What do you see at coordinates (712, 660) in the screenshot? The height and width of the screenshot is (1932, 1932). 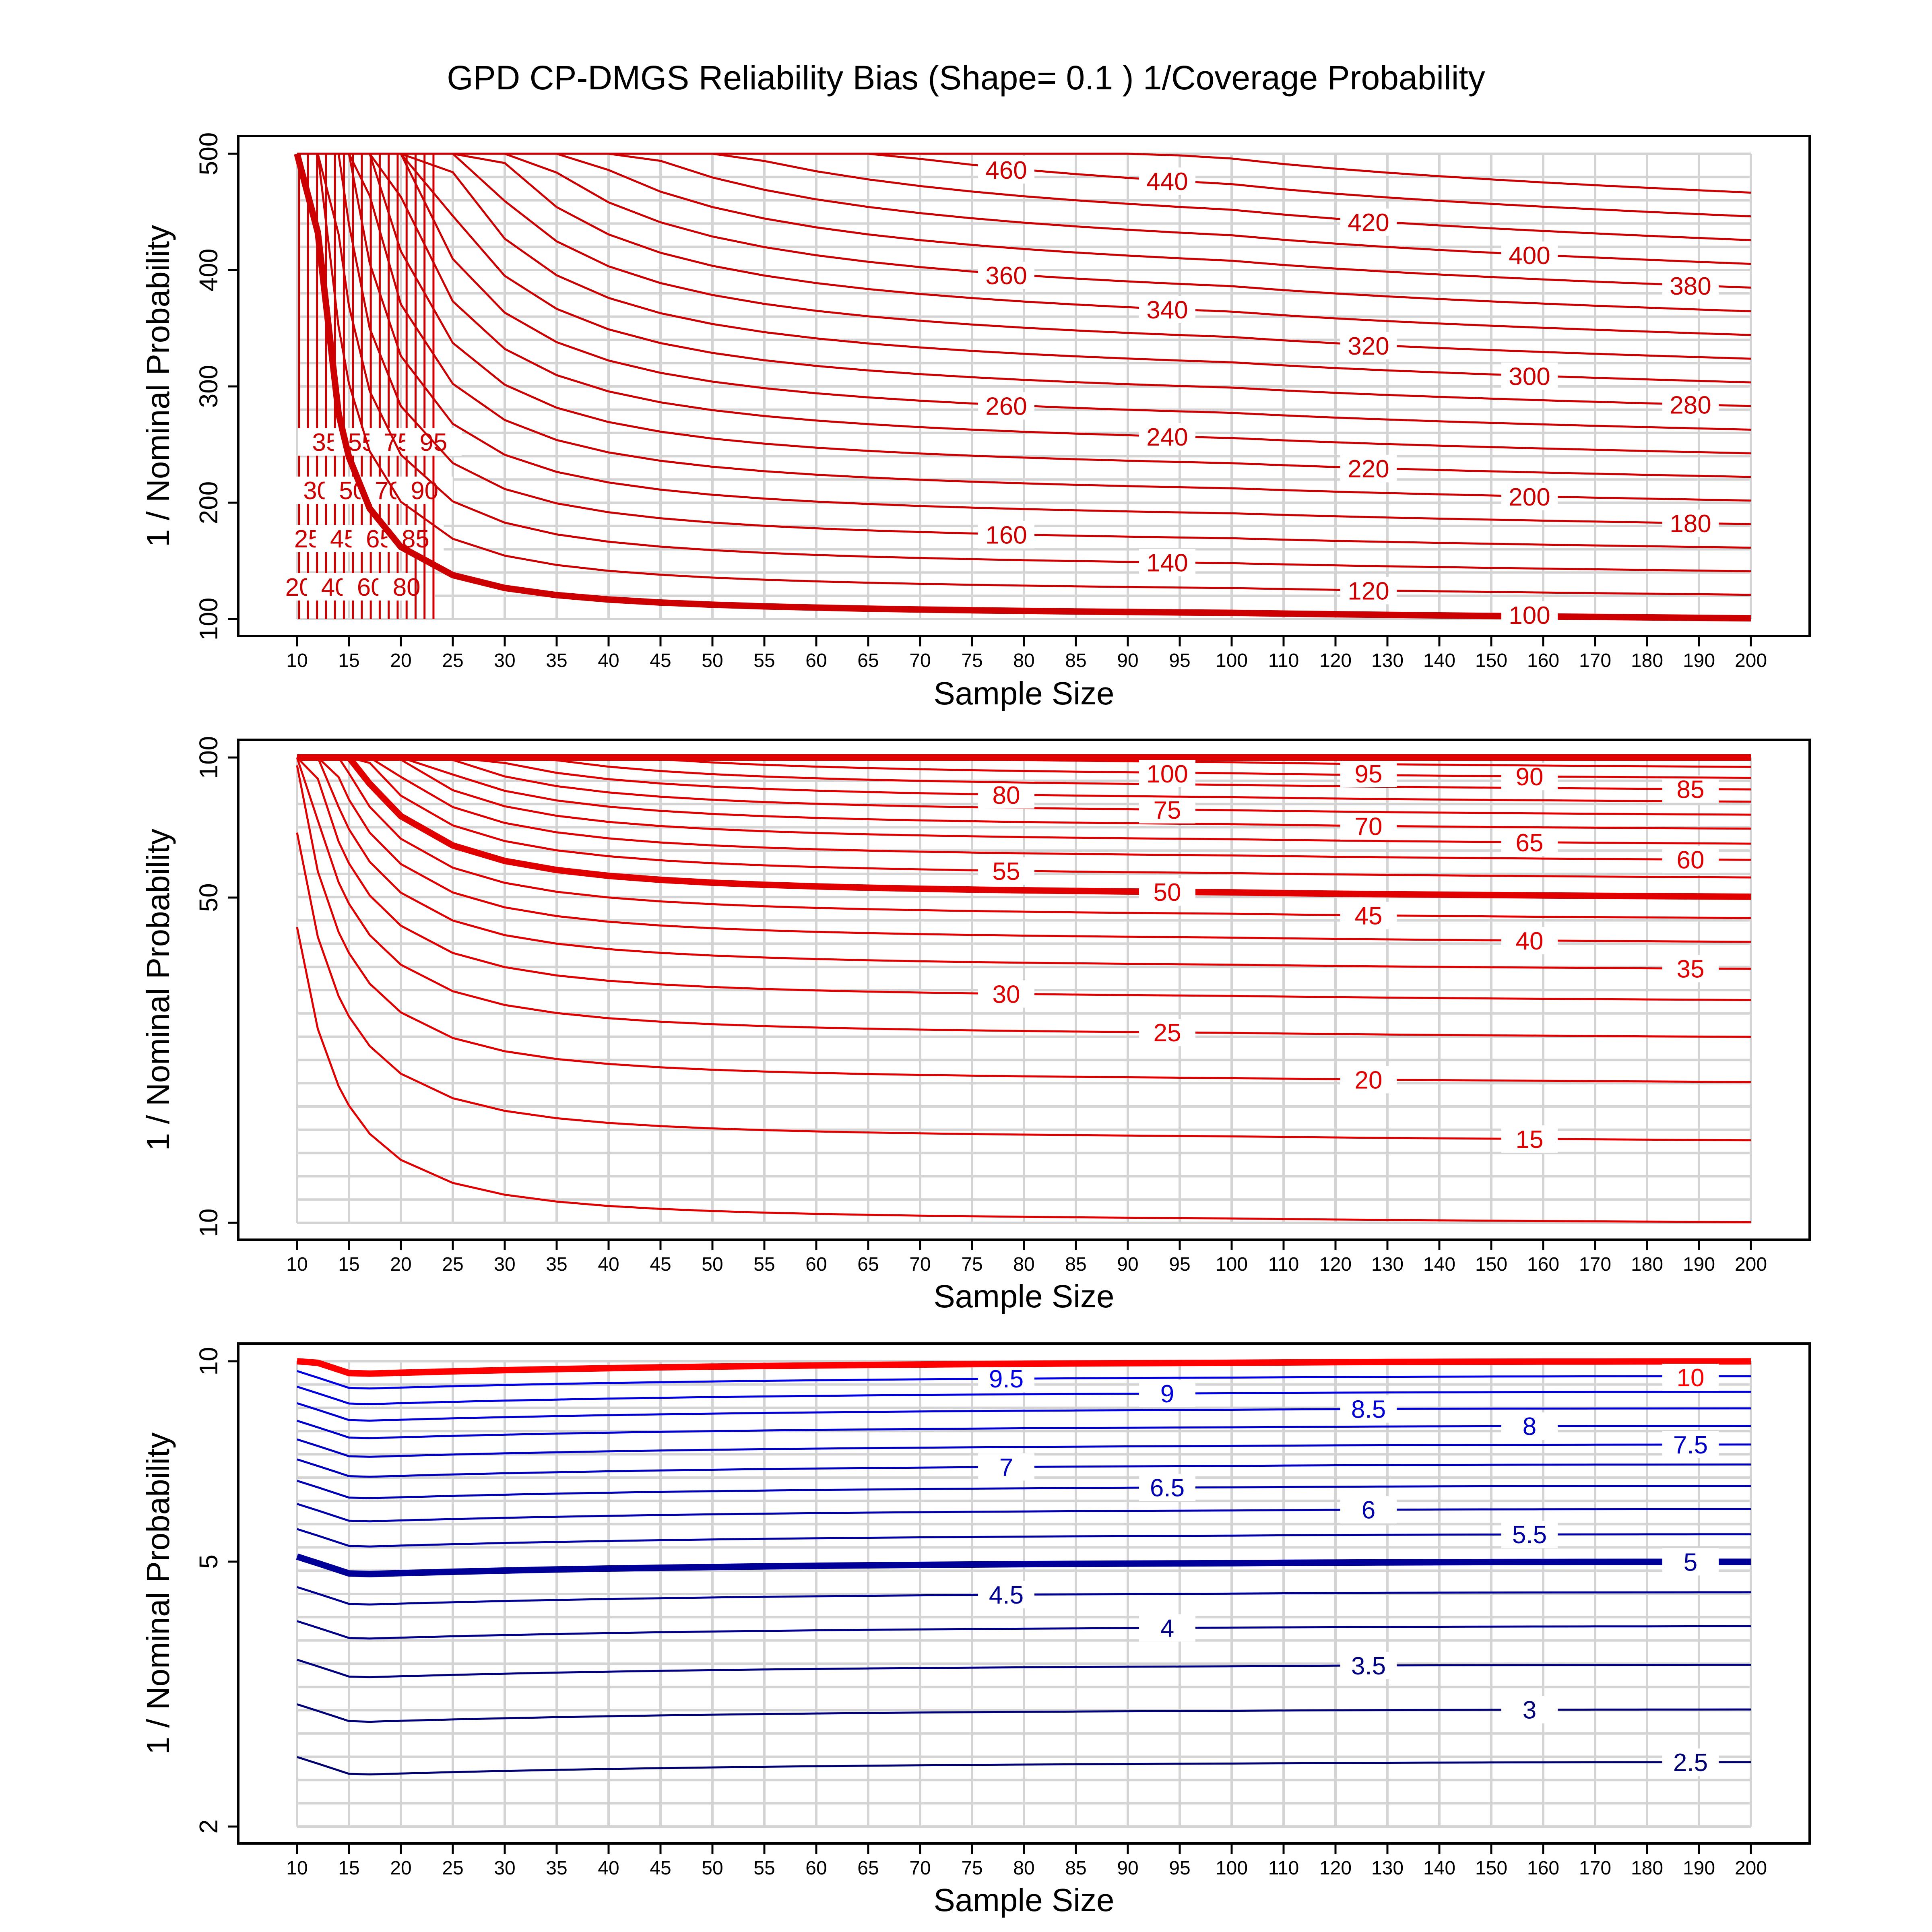 I see `x-tick-label: 50` at bounding box center [712, 660].